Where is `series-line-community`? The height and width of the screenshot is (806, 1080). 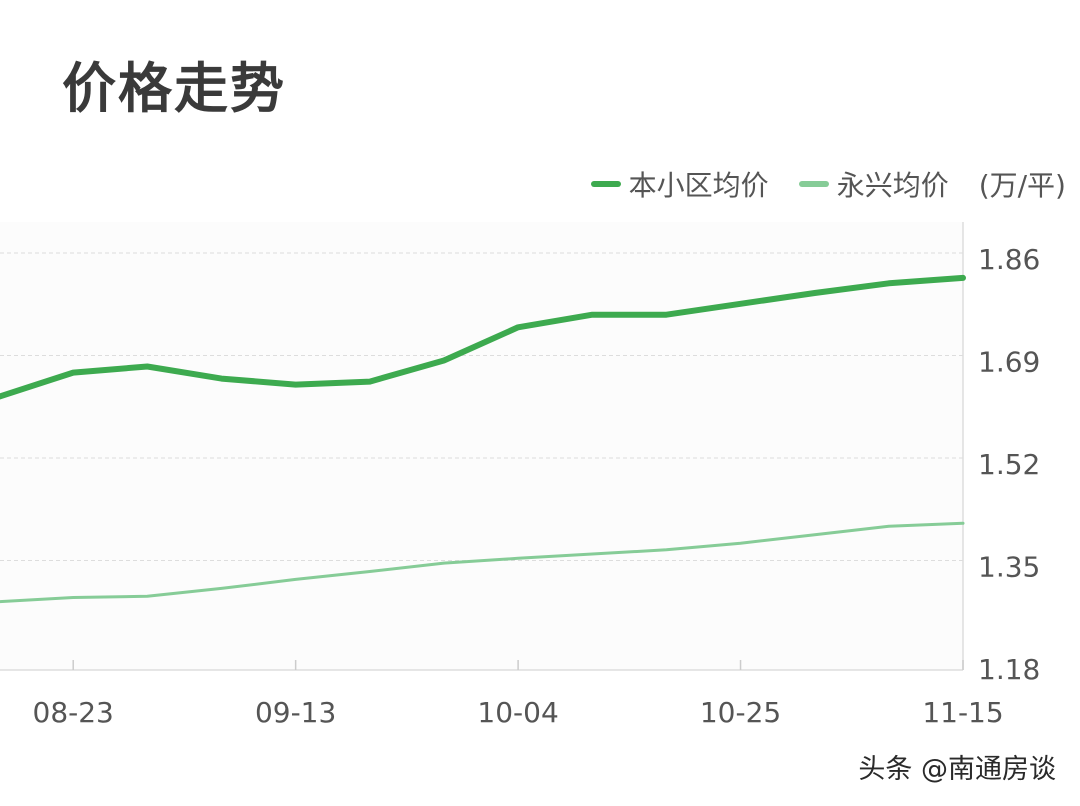
series-line-community is located at coordinates (483, 337).